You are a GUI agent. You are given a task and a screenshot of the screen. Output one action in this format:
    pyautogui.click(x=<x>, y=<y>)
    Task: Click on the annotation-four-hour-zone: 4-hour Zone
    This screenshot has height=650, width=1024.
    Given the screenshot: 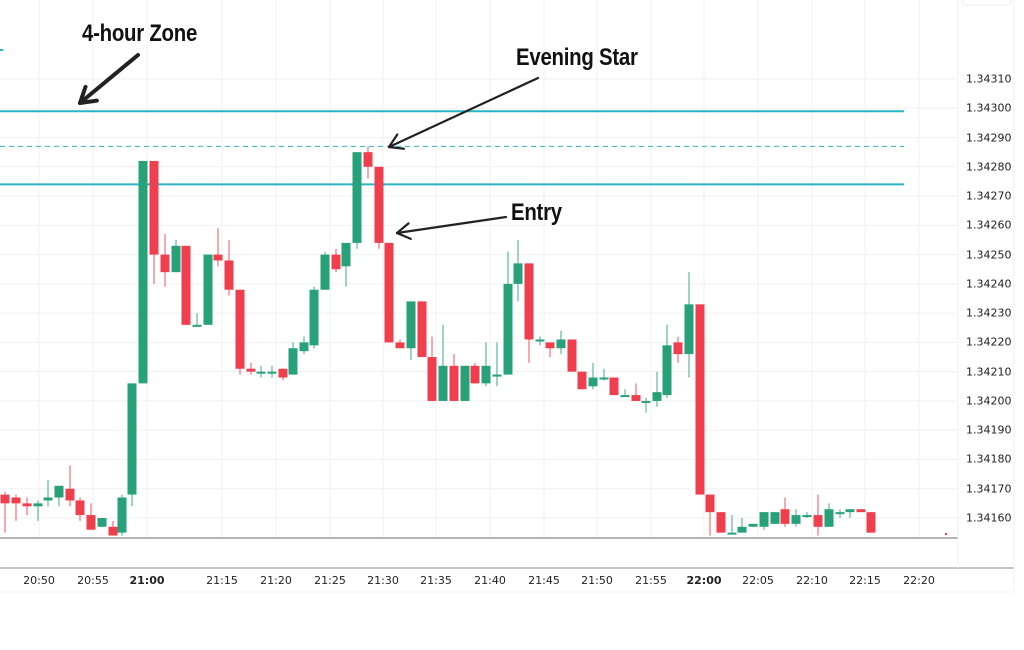 What is the action you would take?
    pyautogui.click(x=140, y=33)
    